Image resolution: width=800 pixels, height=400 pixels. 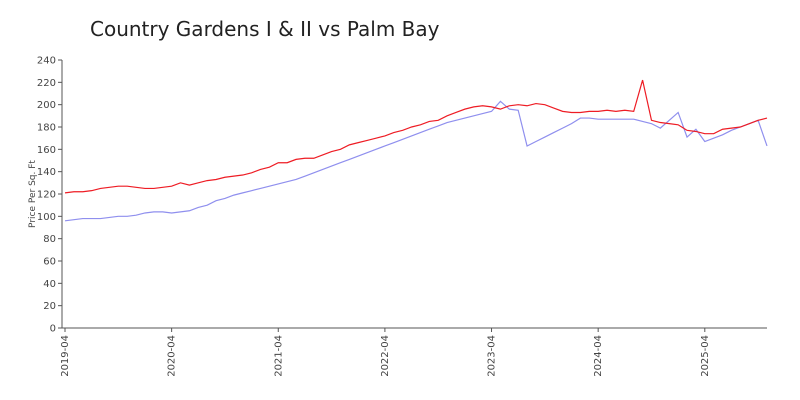 What do you see at coordinates (705, 356) in the screenshot?
I see `x-tick-label: 2025-04` at bounding box center [705, 356].